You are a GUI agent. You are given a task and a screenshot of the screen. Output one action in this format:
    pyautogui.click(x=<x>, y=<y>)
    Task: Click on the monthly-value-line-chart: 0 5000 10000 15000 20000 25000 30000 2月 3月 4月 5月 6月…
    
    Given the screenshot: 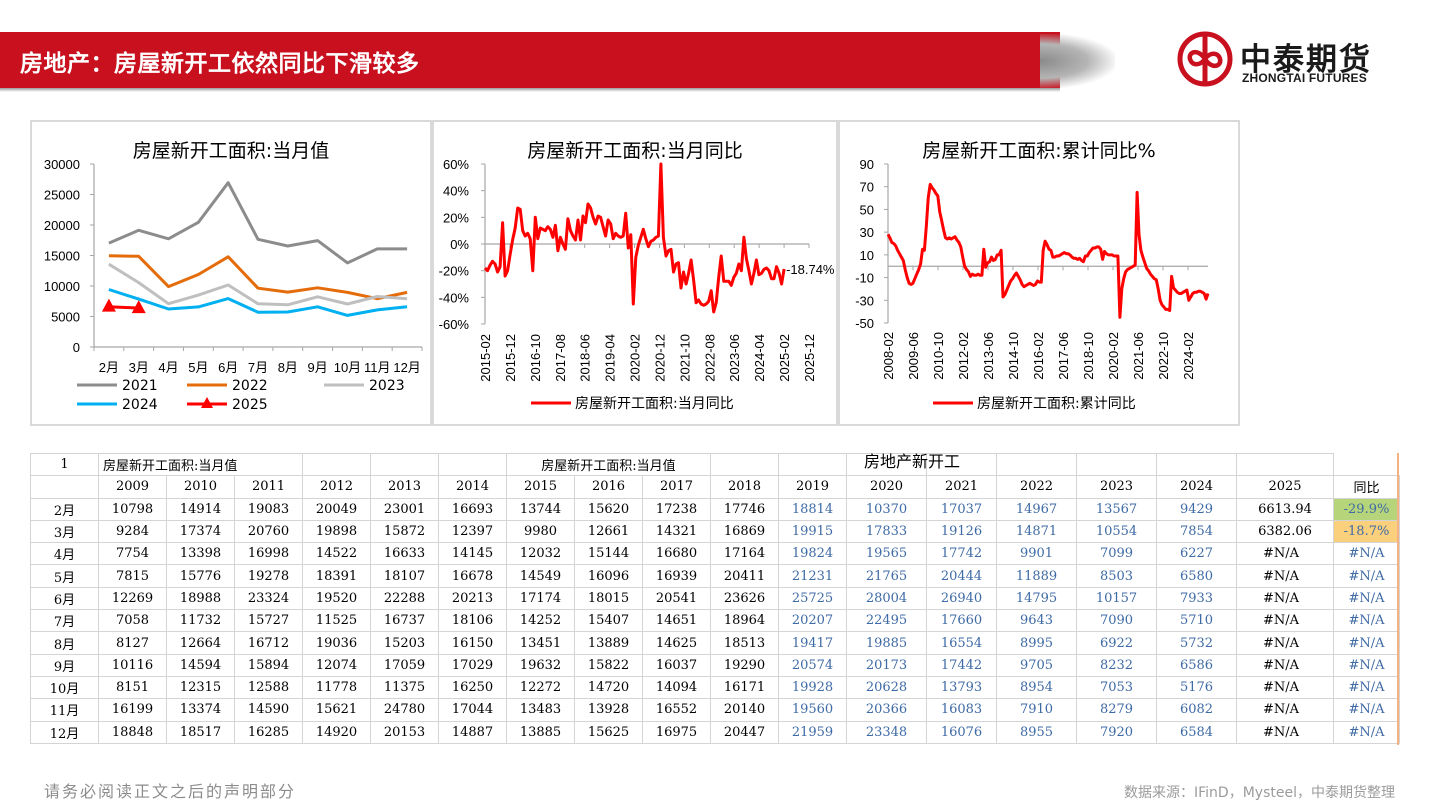 What is the action you would take?
    pyautogui.click(x=233, y=285)
    